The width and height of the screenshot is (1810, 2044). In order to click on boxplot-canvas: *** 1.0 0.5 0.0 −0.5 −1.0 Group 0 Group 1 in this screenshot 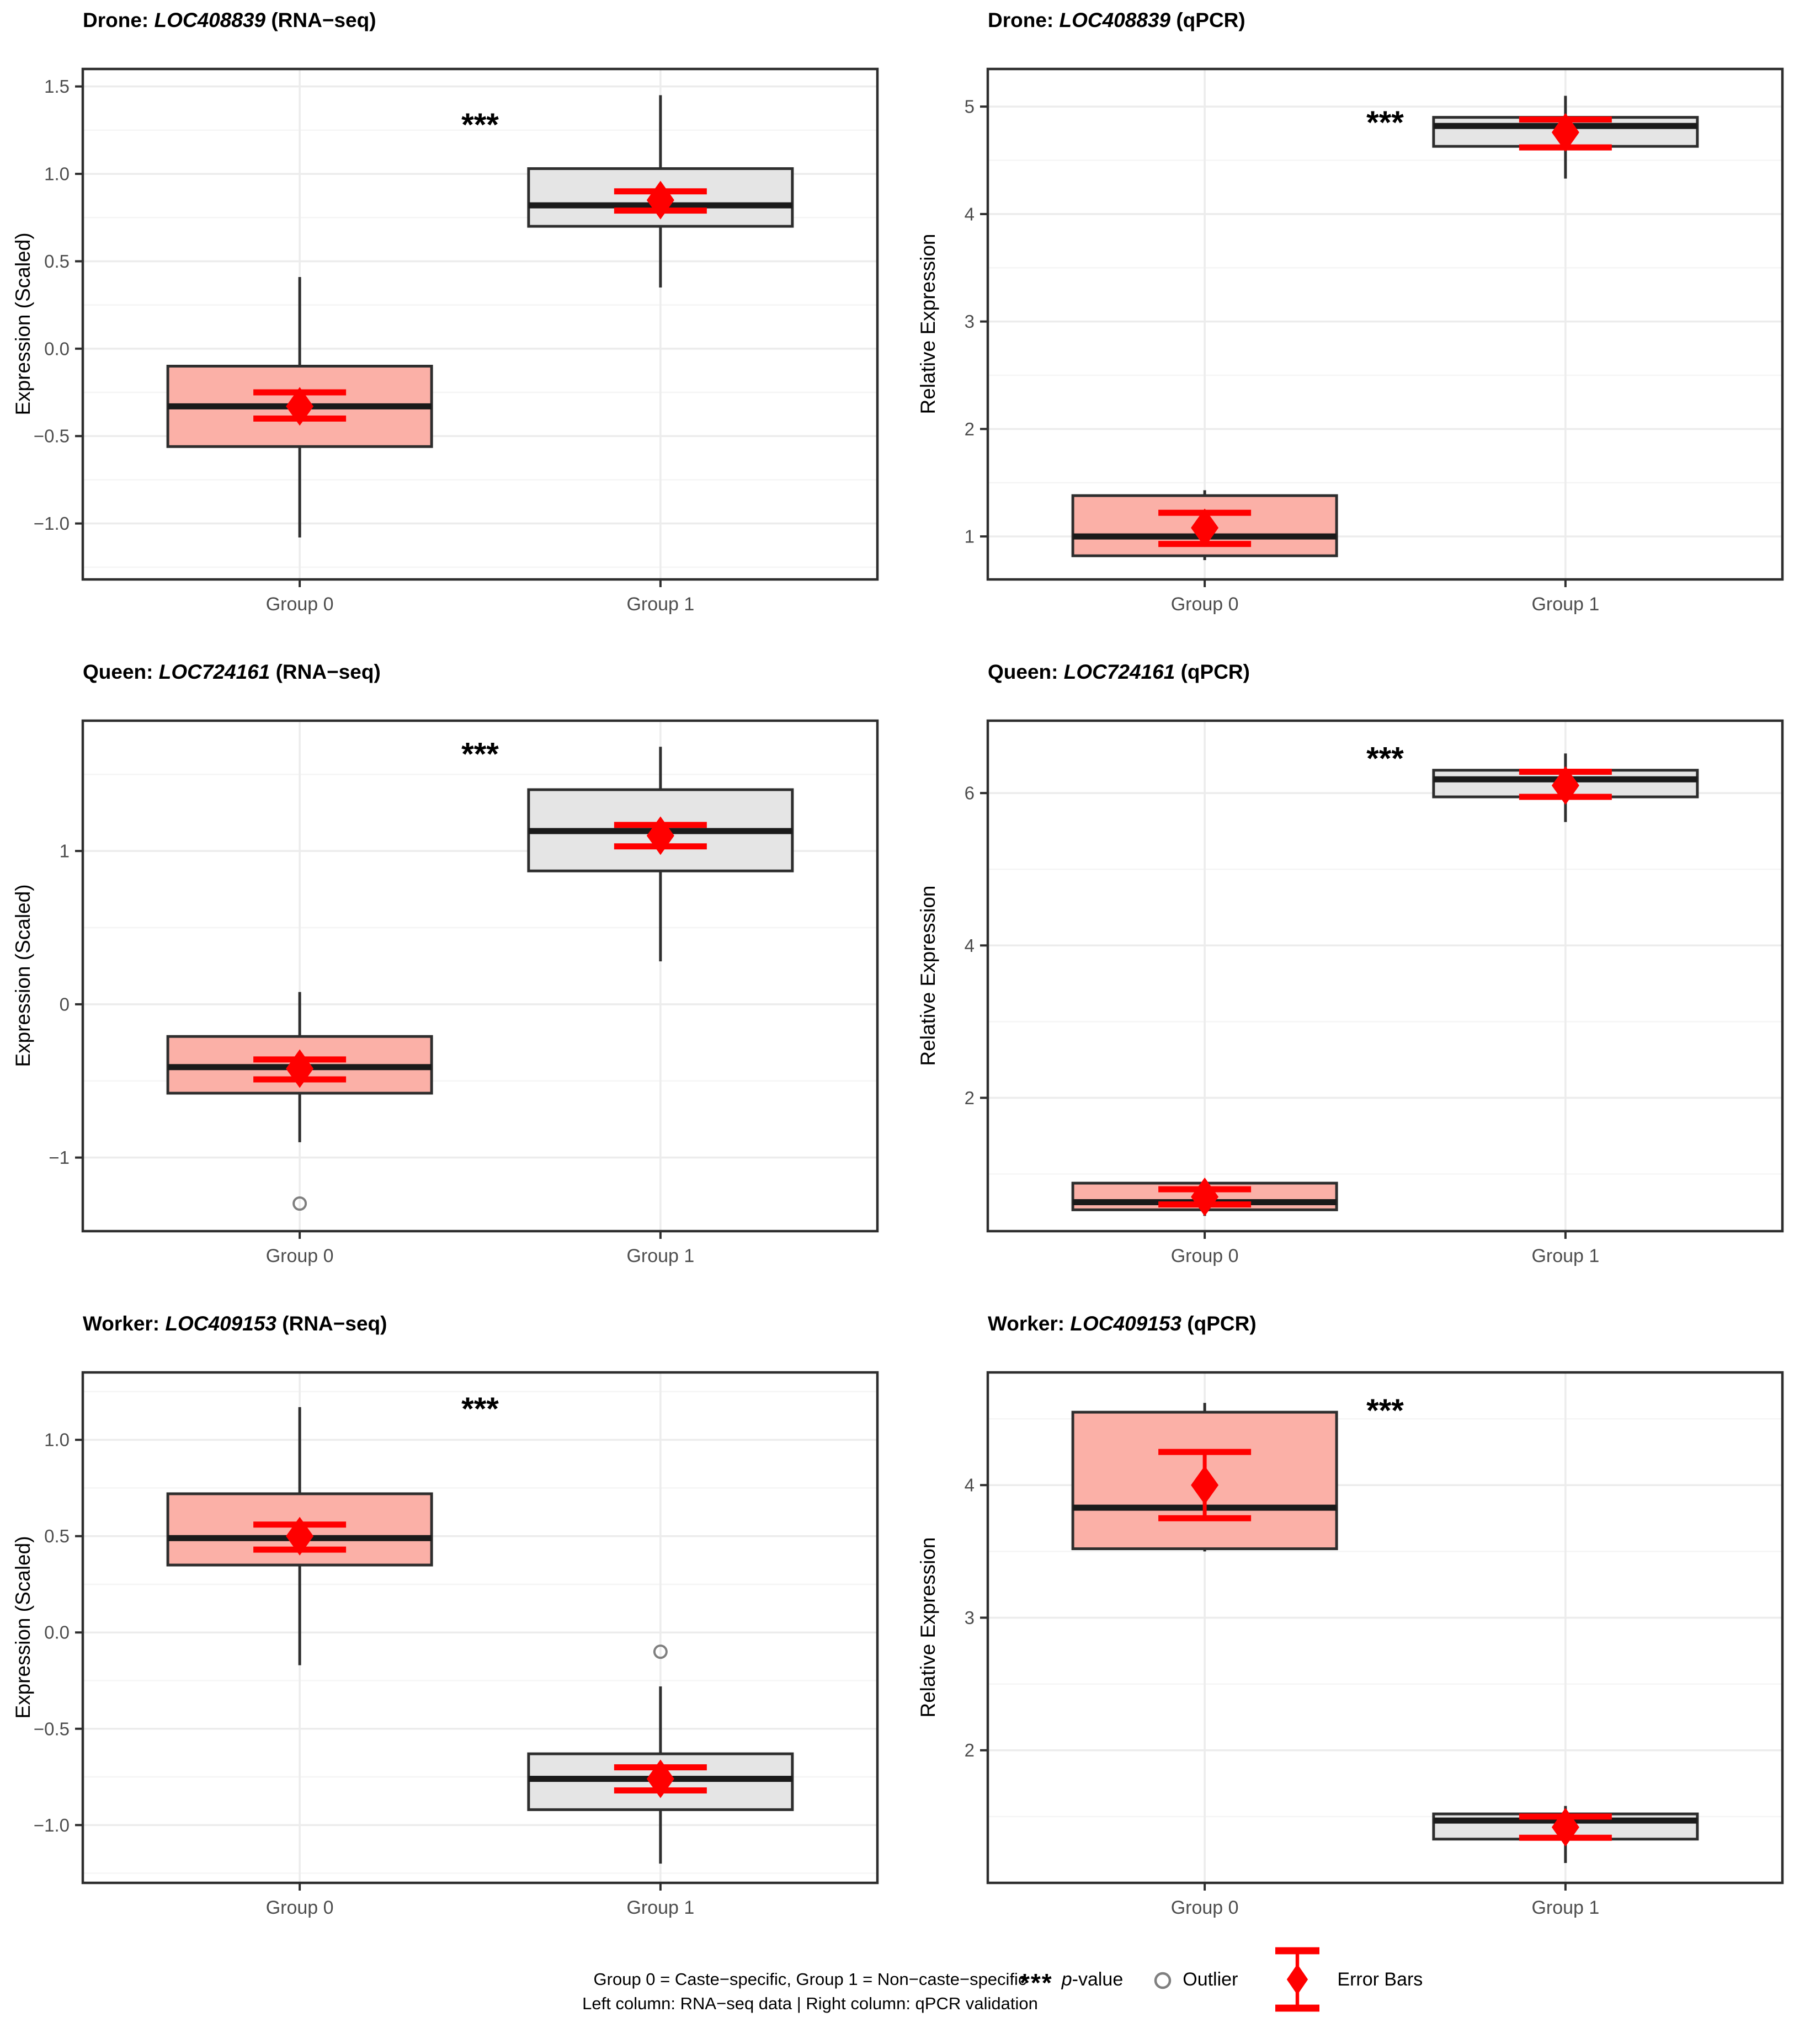, I will do `click(457, 1644)`.